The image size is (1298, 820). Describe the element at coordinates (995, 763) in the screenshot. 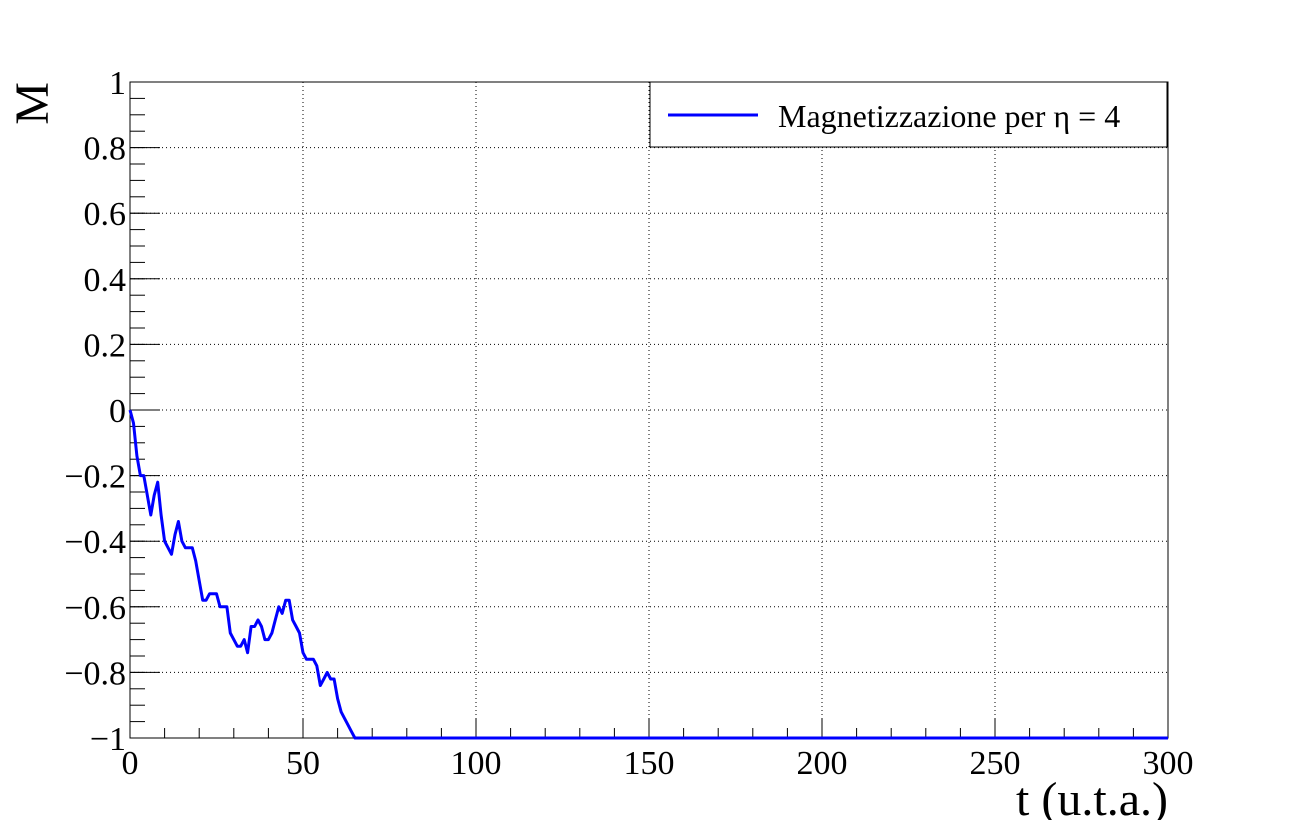

I see `x-tick-label: 250` at that location.